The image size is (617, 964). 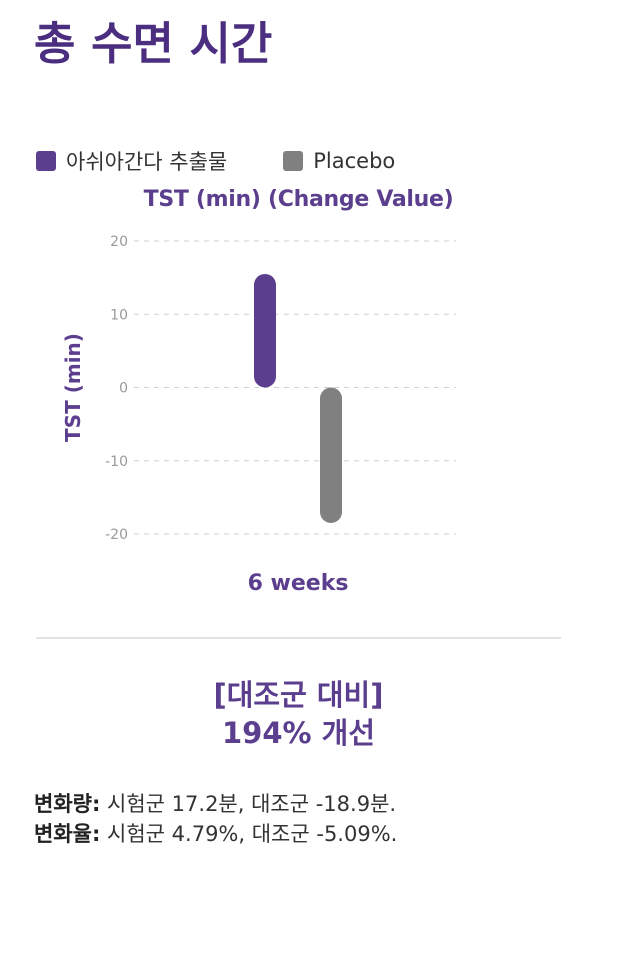 What do you see at coordinates (46, 161) in the screenshot?
I see `legend-swatch-treatment` at bounding box center [46, 161].